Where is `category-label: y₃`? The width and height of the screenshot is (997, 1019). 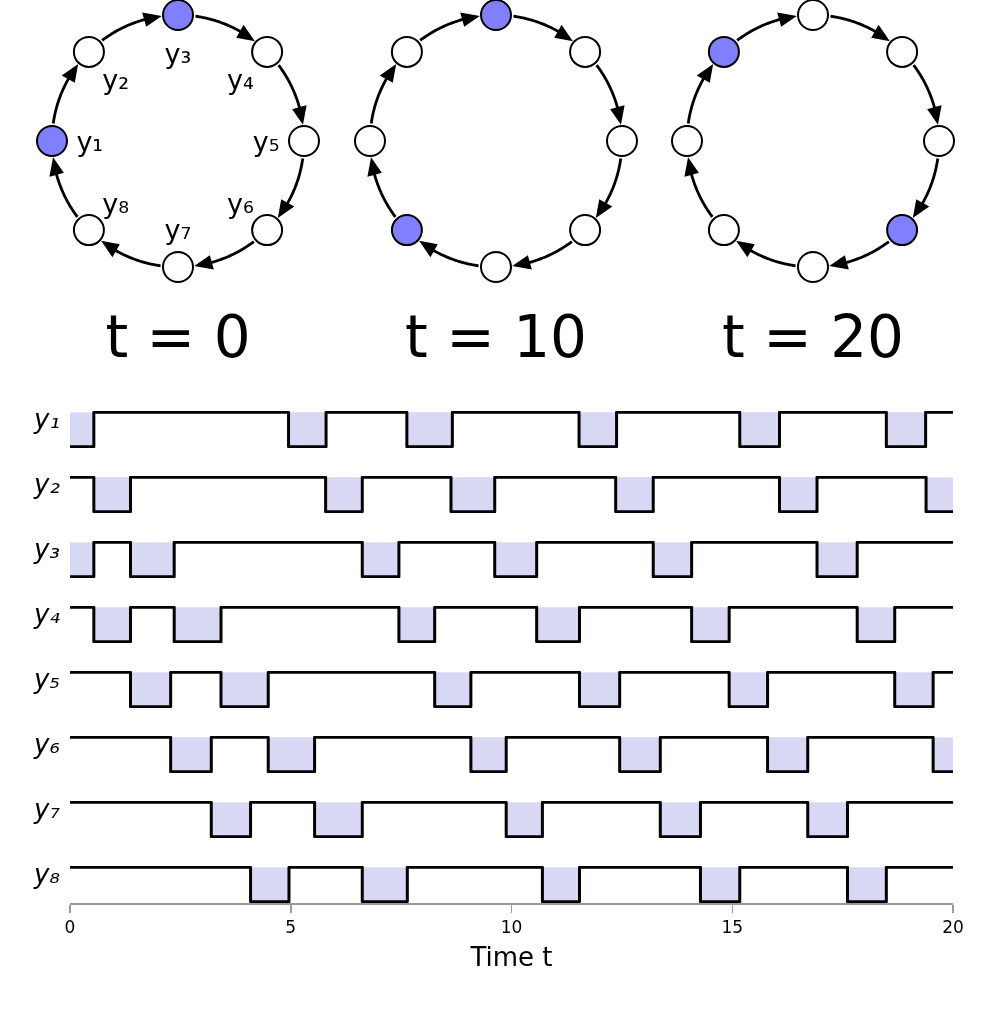
category-label: y₃ is located at coordinates (178, 53).